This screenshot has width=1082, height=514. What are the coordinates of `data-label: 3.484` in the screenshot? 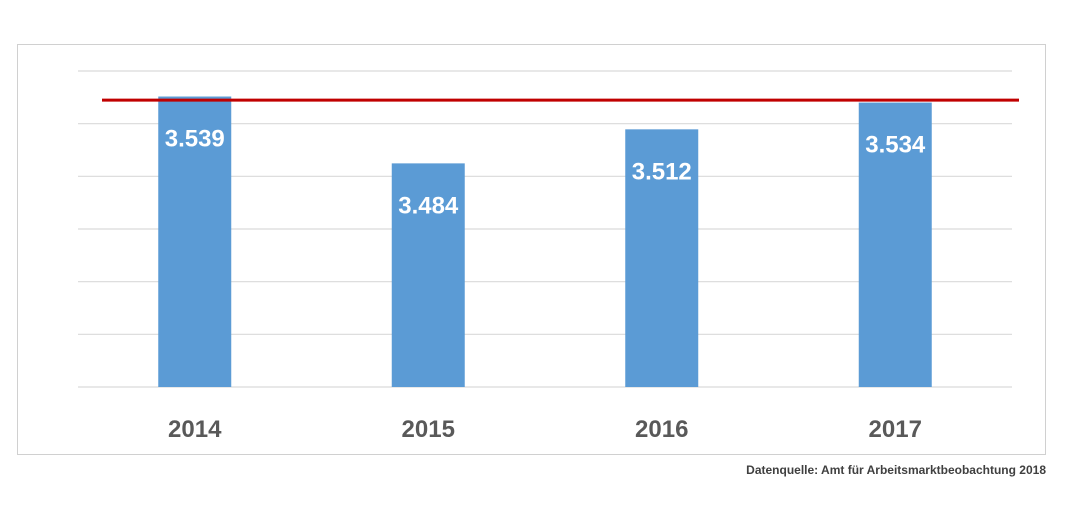 It's located at (428, 205).